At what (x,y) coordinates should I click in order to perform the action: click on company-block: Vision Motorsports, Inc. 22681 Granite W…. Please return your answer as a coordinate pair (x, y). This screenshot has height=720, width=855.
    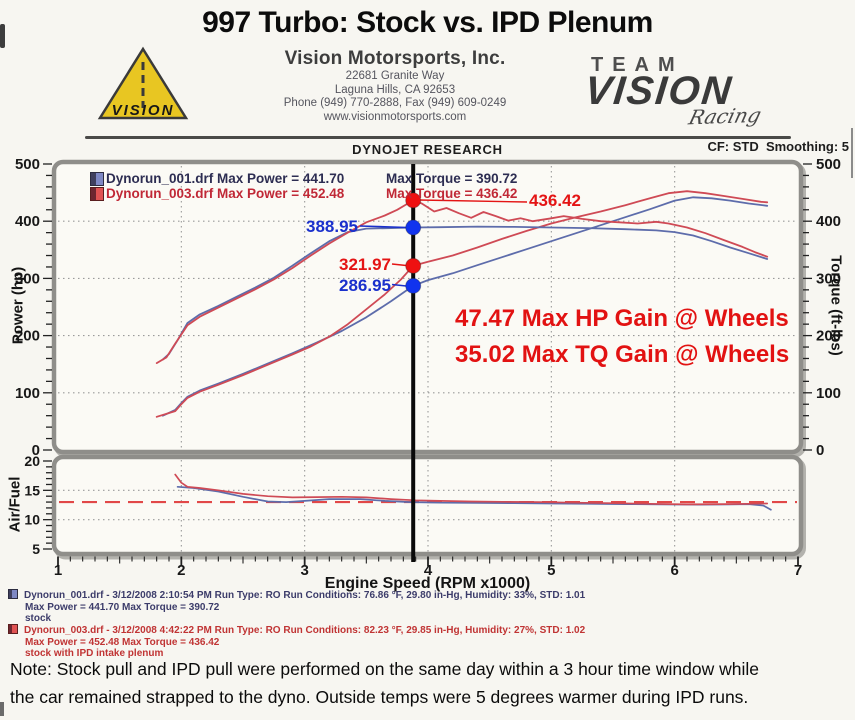
    Looking at the image, I should click on (395, 86).